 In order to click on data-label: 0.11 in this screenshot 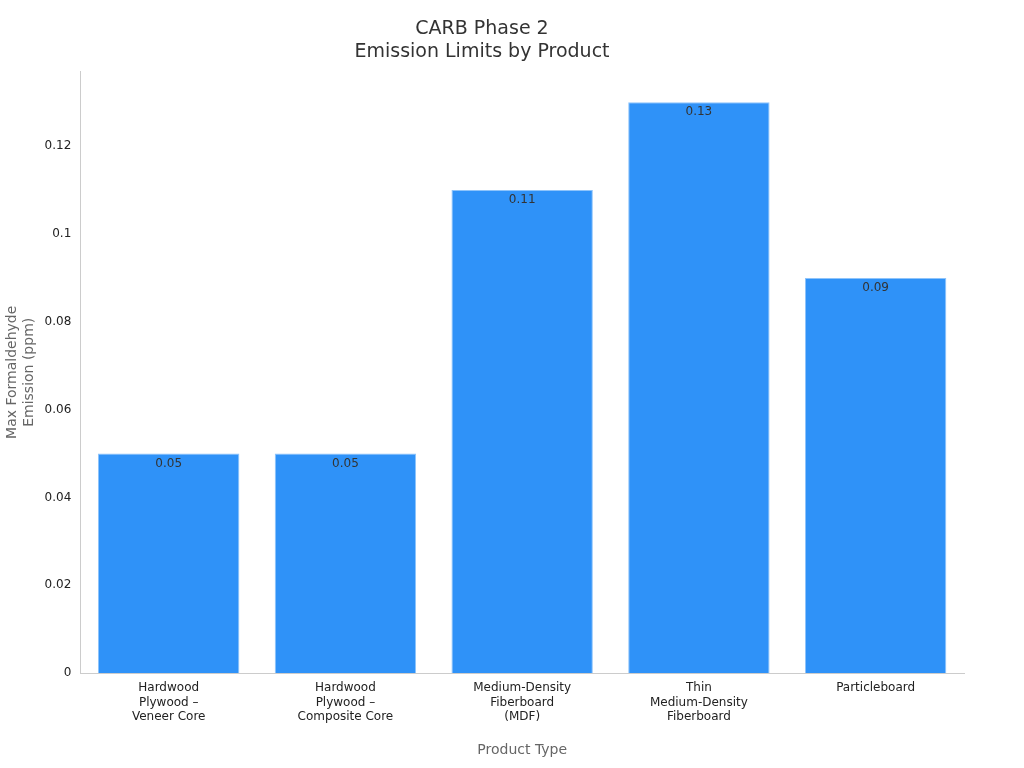, I will do `click(522, 199)`.